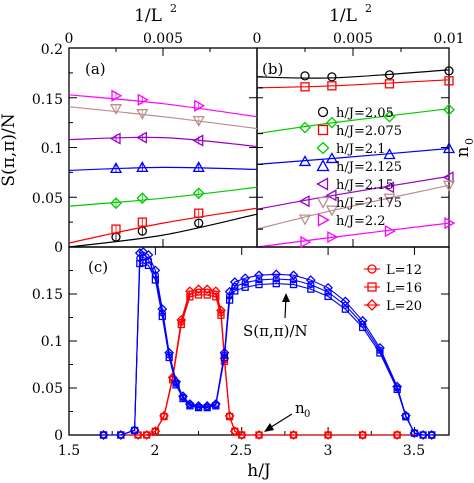  I want to click on top-xlabel-a: 1/L, so click(148, 16).